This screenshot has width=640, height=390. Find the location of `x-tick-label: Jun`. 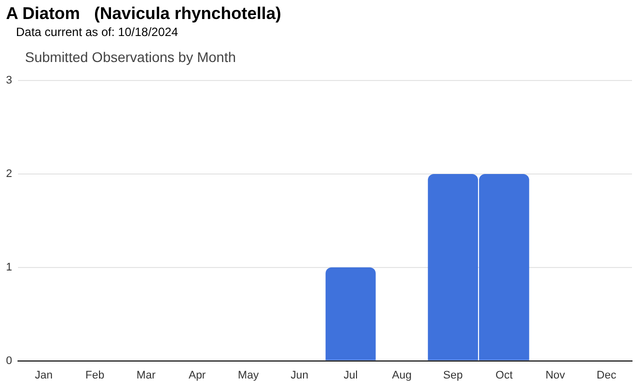

x-tick-label: Jun is located at coordinates (299, 375).